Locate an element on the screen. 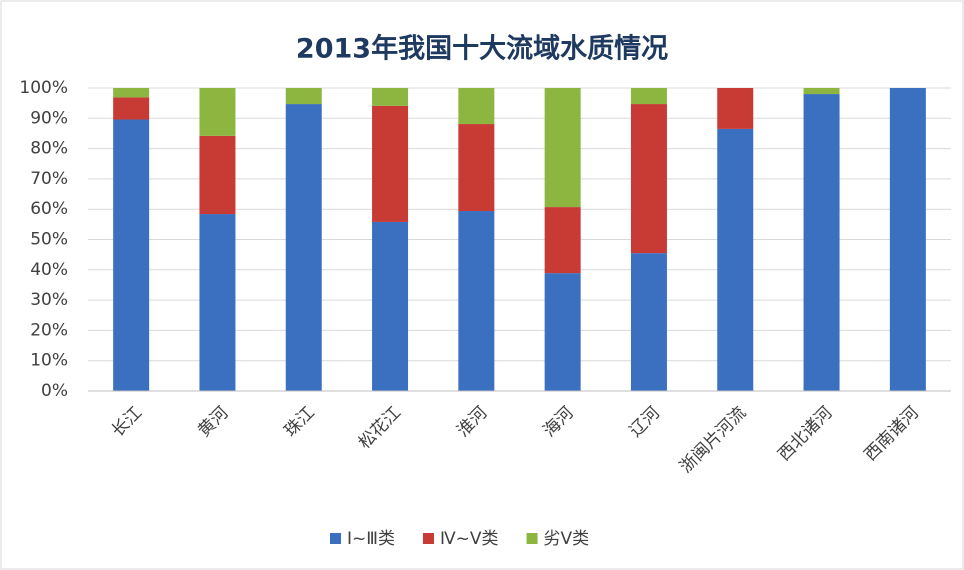  y-tick-label: 10% is located at coordinates (49, 361).